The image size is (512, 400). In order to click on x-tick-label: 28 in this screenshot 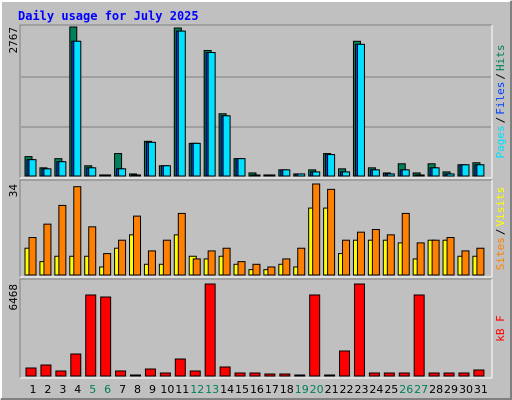, I will do `click(436, 389)`.